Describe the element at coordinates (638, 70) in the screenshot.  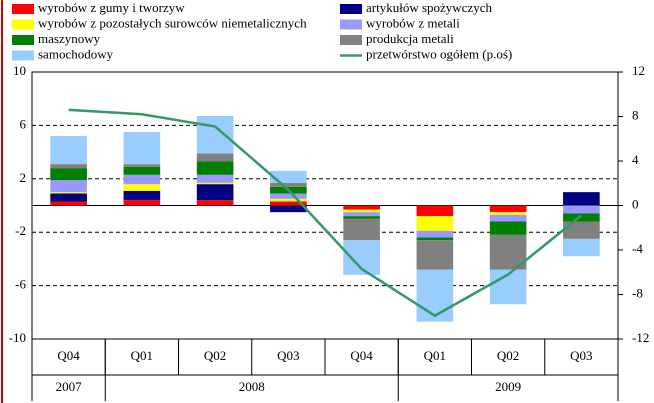
I see `y2-tick-label: 12` at that location.